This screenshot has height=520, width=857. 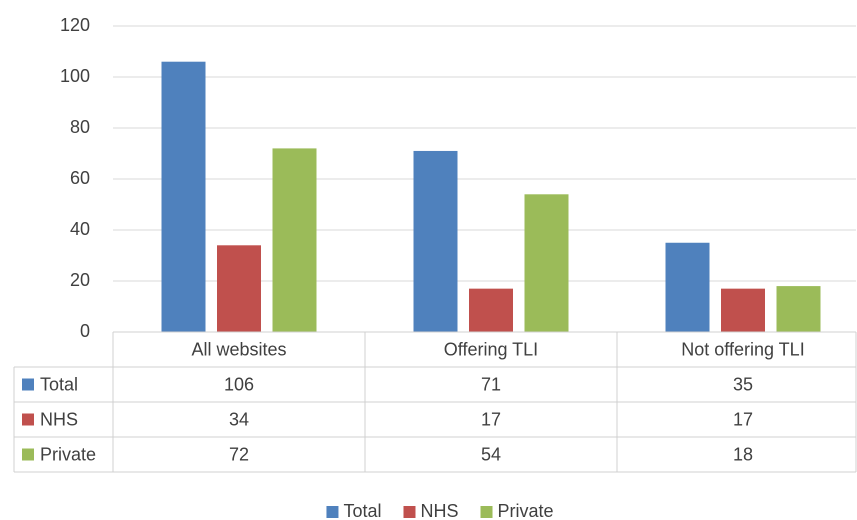 I want to click on table-value: 72, so click(x=239, y=454).